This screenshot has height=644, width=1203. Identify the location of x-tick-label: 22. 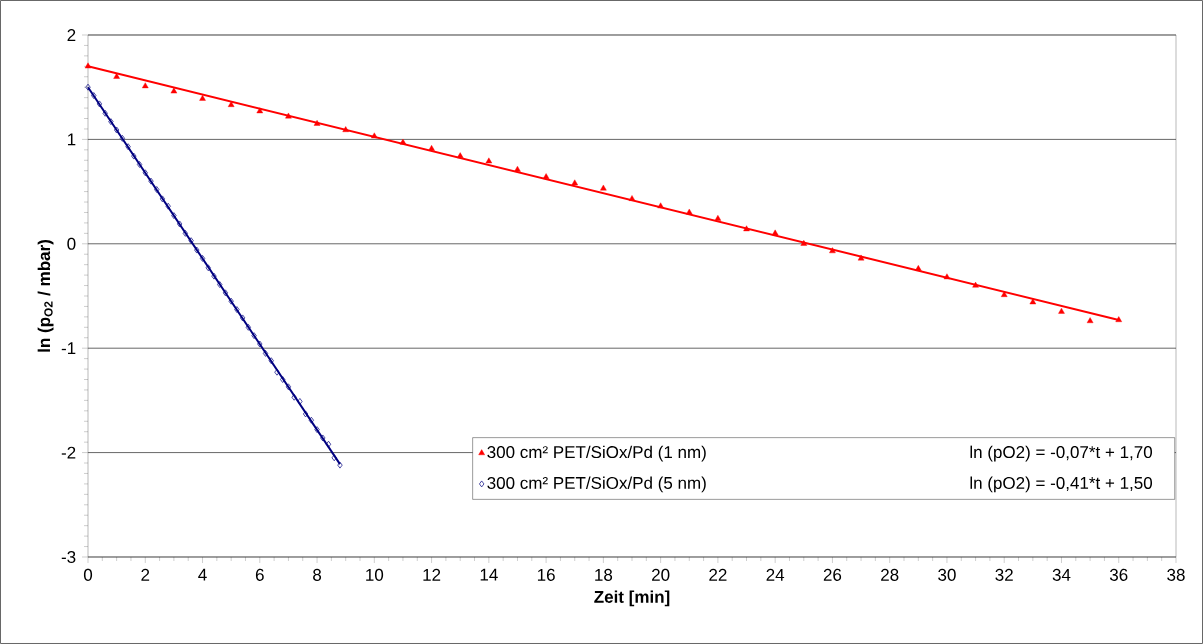
(718, 574).